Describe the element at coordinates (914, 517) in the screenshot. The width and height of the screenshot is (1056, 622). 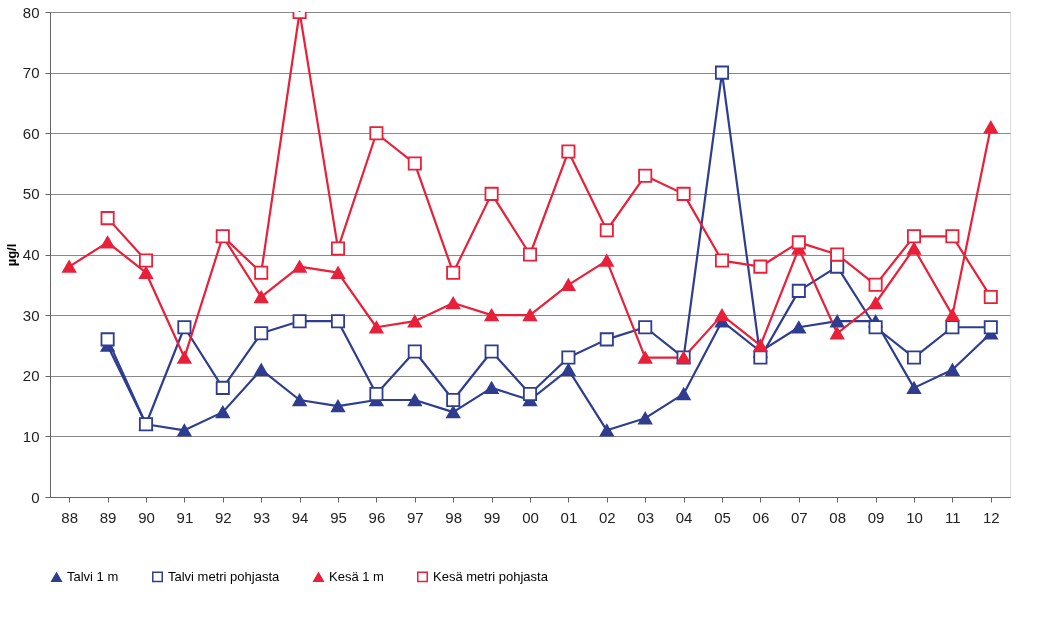
I see `x-tick-label: 10` at that location.